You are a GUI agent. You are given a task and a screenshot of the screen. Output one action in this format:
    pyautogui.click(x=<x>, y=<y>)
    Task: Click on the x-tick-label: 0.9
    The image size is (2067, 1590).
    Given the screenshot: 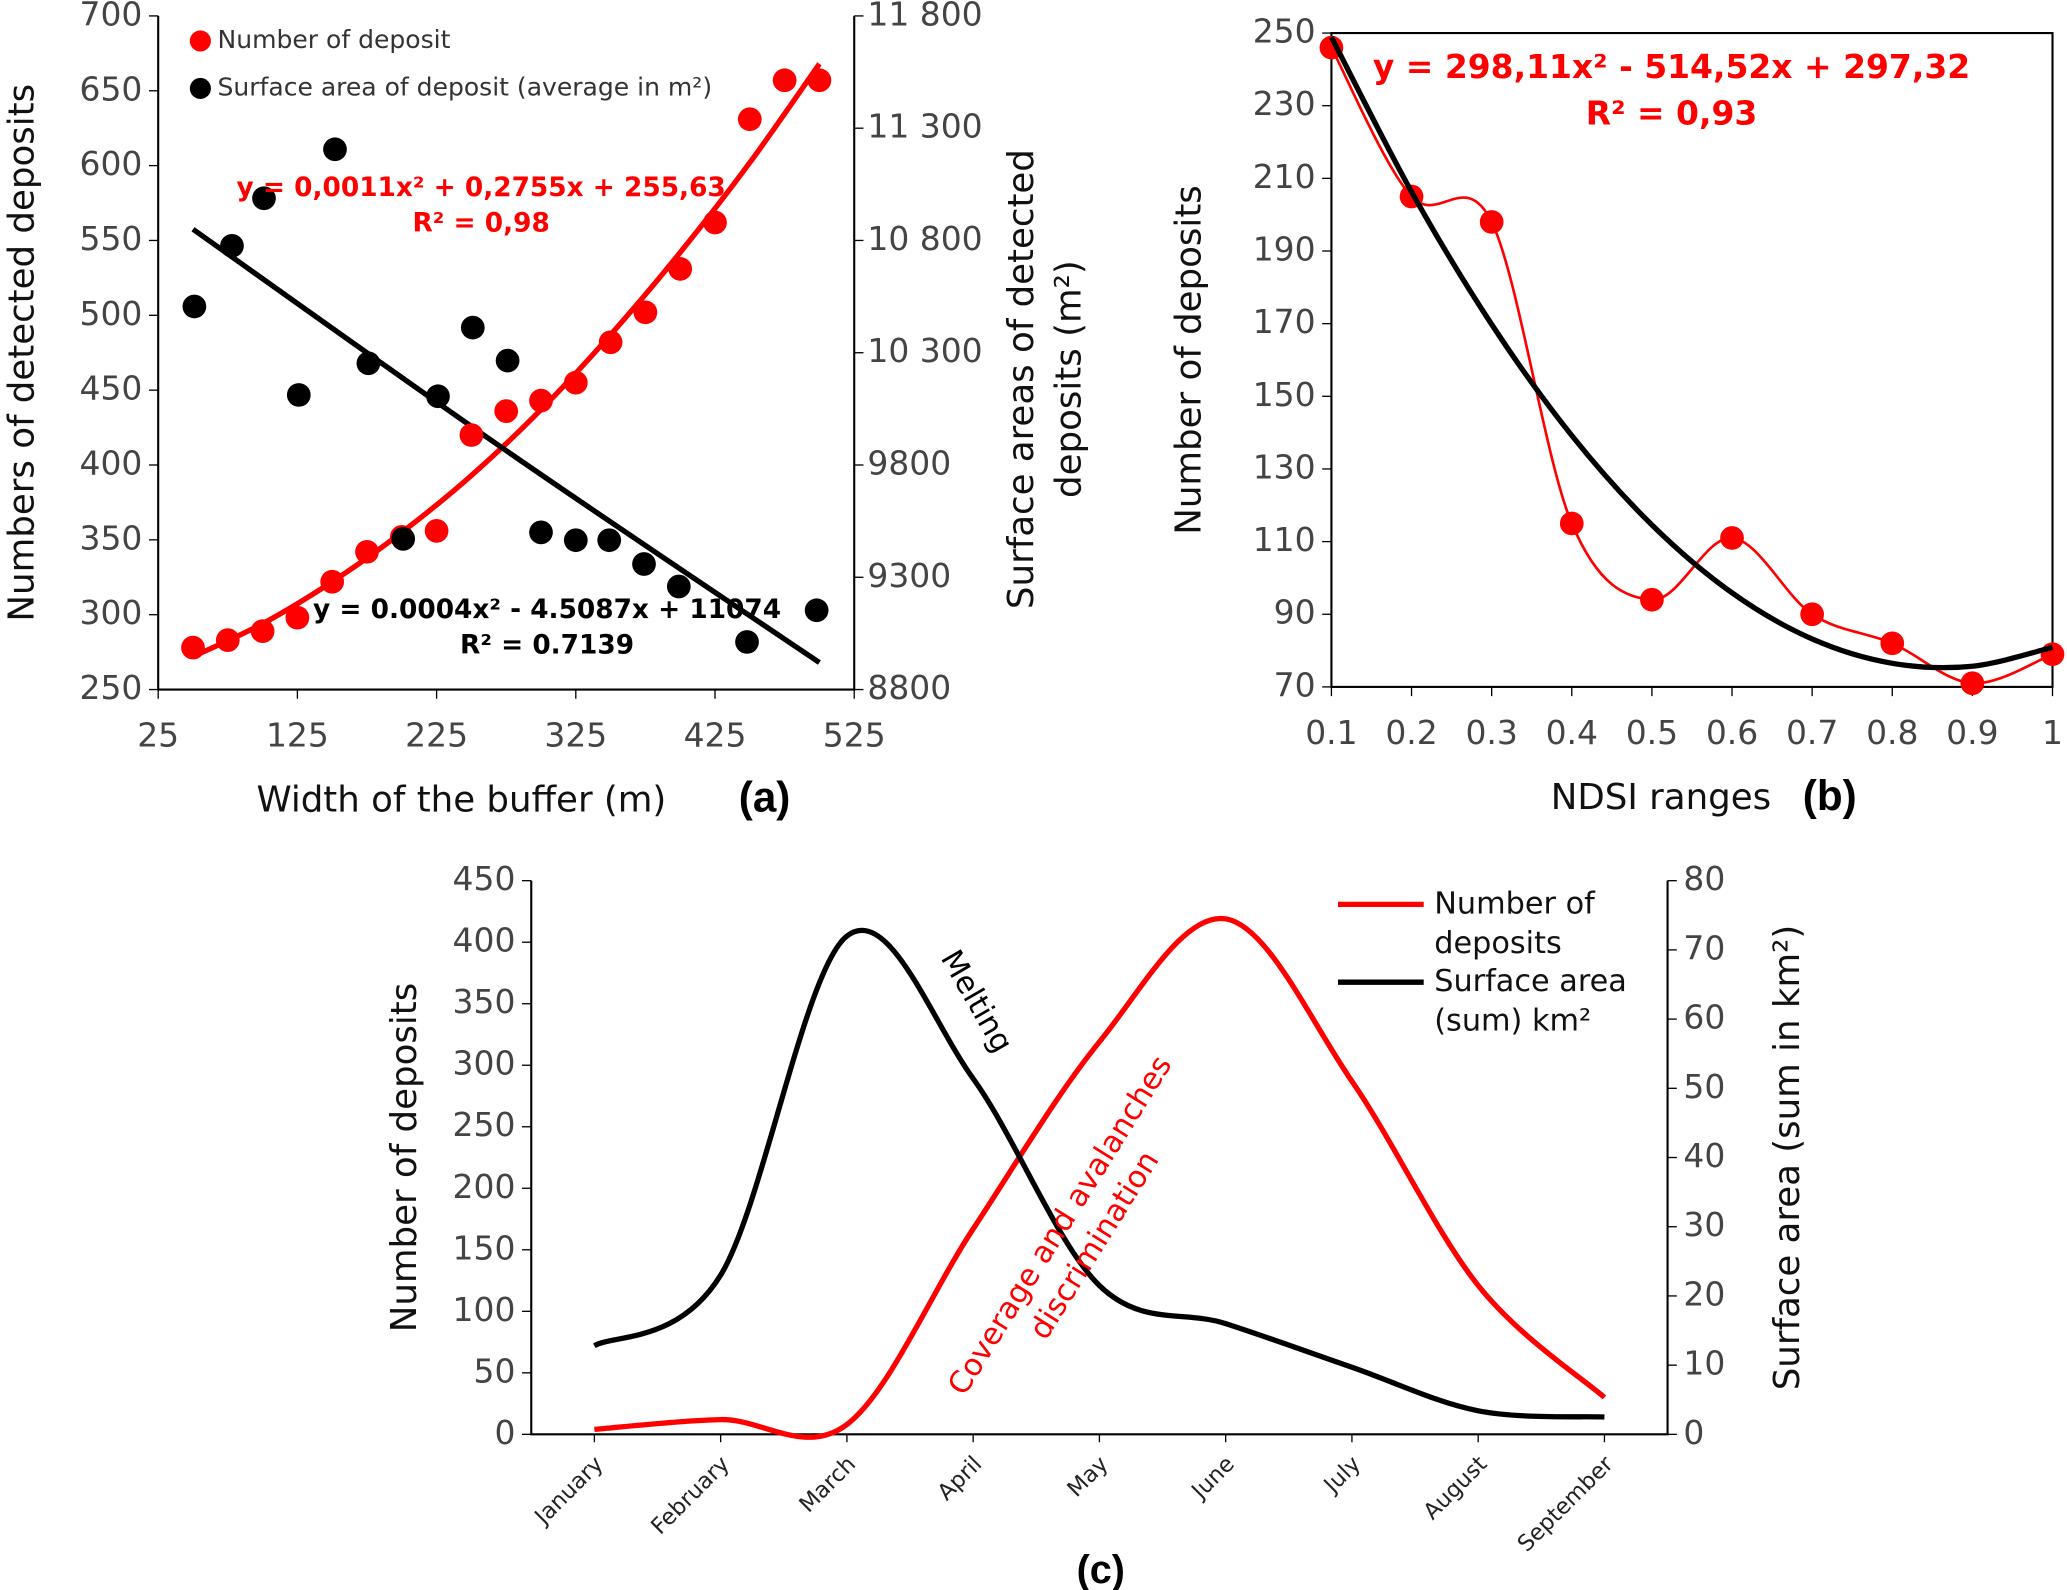 What is the action you would take?
    pyautogui.click(x=1972, y=732)
    